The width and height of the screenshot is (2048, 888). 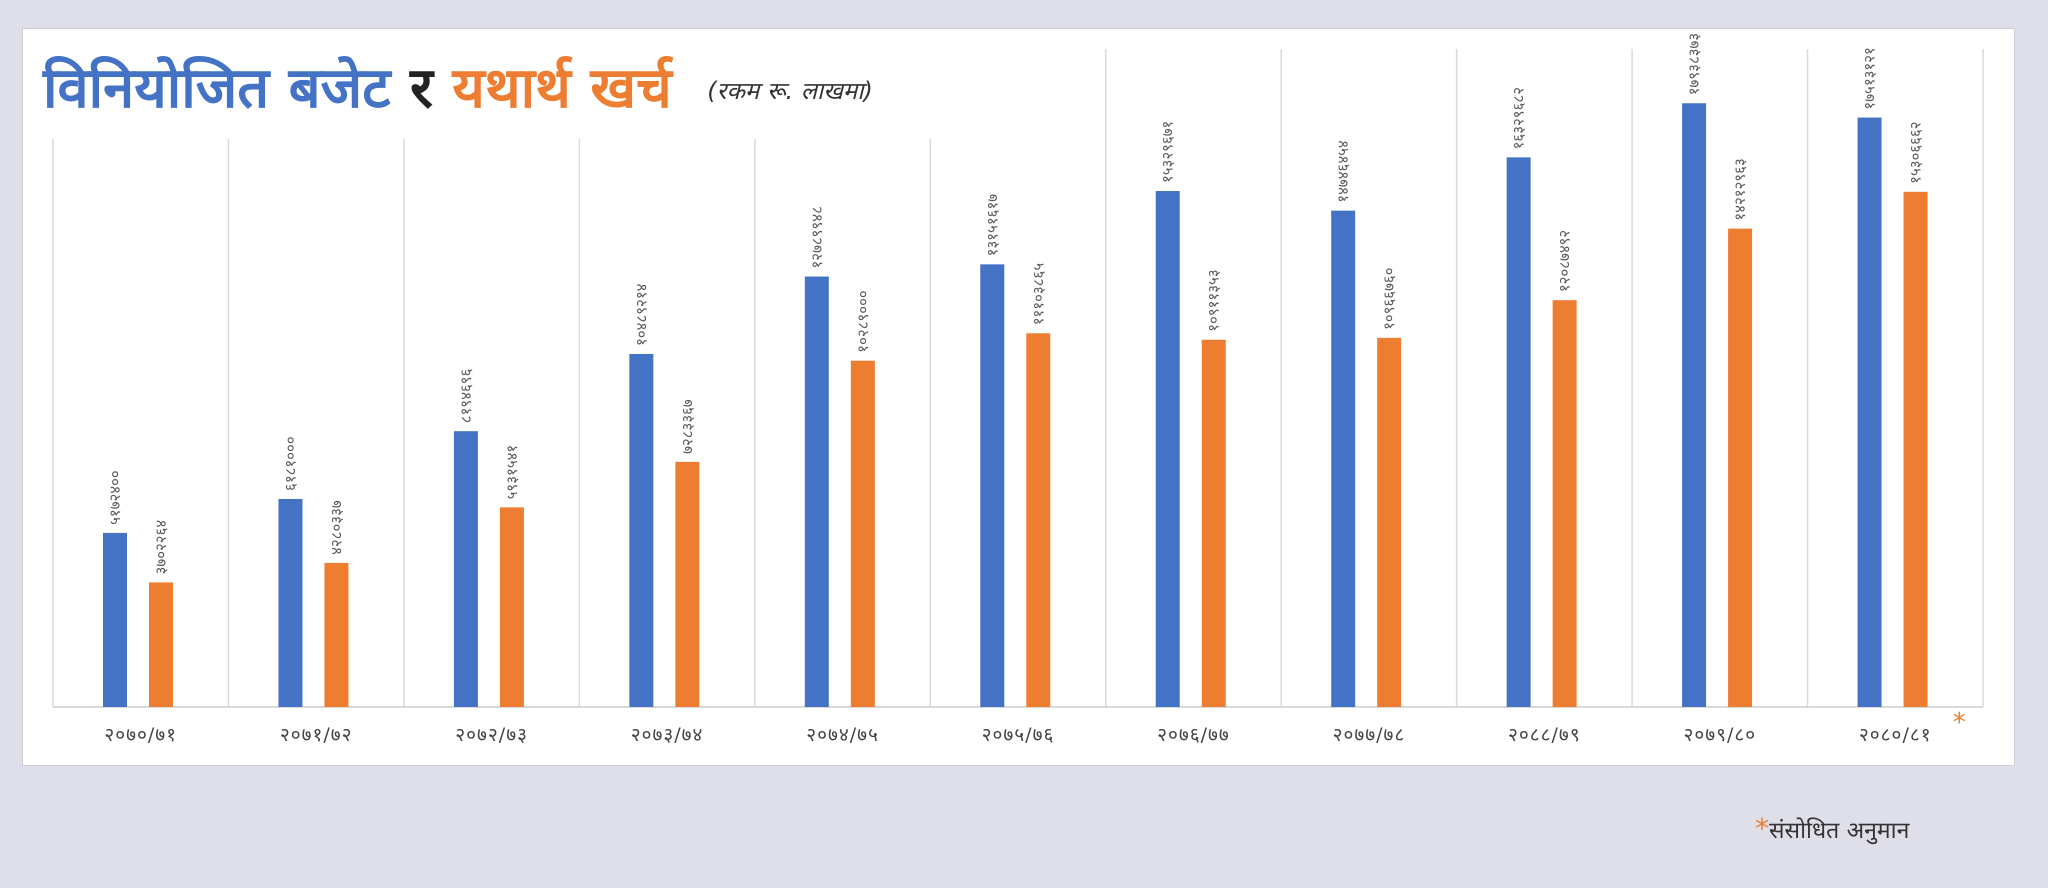 I want to click on x-tick-label: २०८८/७९, so click(x=1544, y=735).